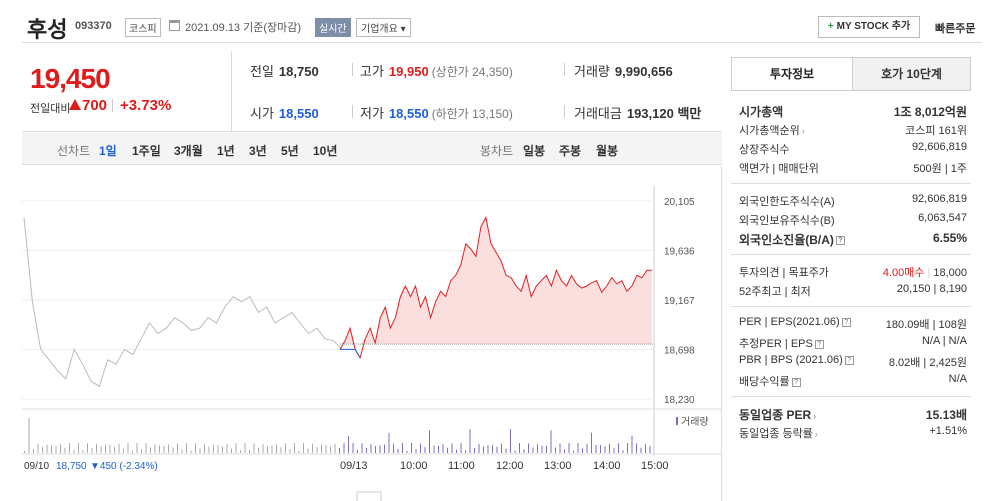 This screenshot has height=501, width=1008. Describe the element at coordinates (226, 151) in the screenshot. I see `tab-1y: 1년` at that location.